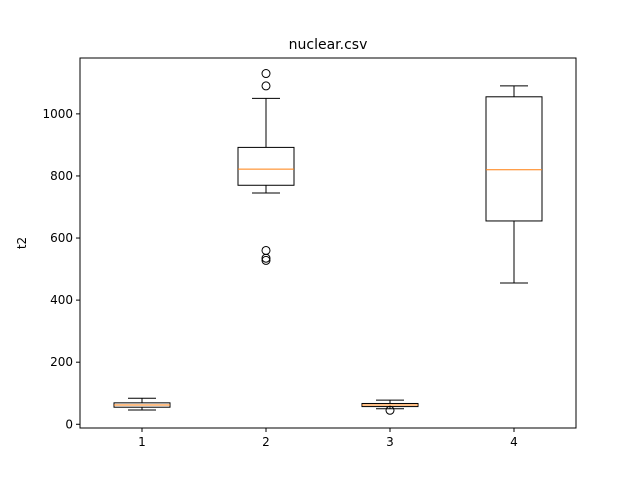 This screenshot has width=640, height=480. What do you see at coordinates (390, 442) in the screenshot?
I see `x-tick-label: 3` at bounding box center [390, 442].